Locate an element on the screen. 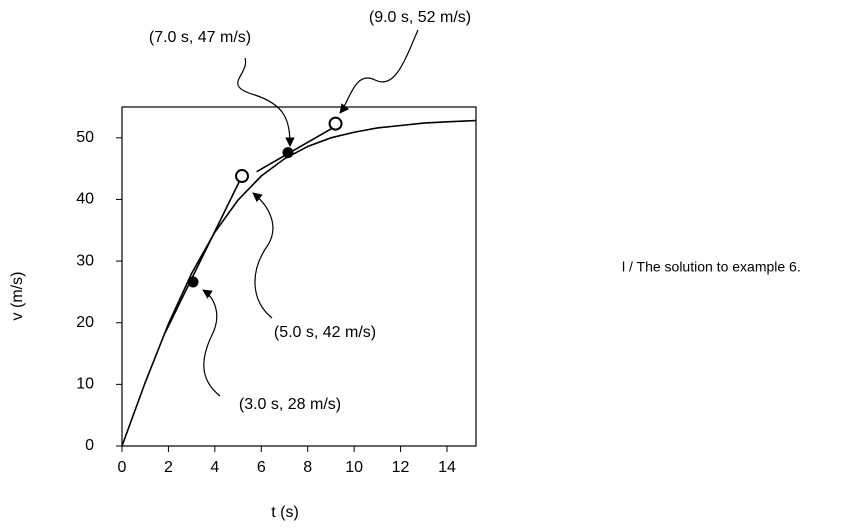 The image size is (850, 532). y-tick-label: 20 is located at coordinates (85, 322).